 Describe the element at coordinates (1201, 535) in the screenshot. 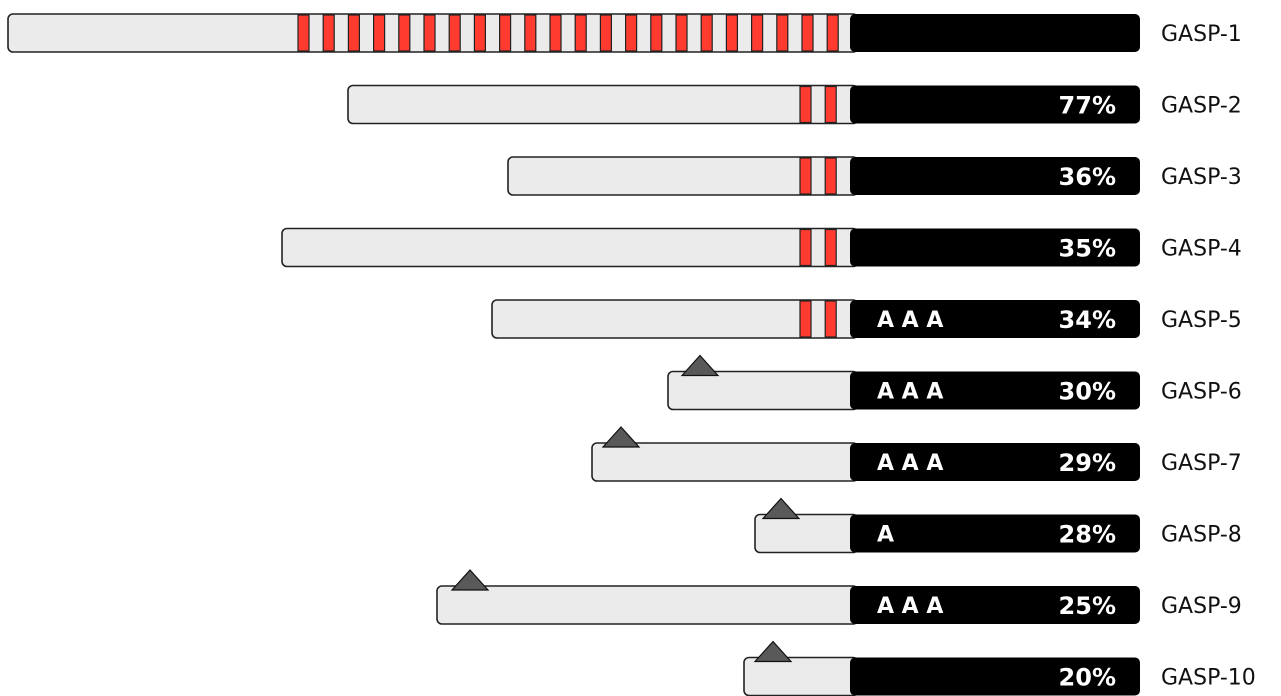

I see `protein-name: GASP-8` at that location.